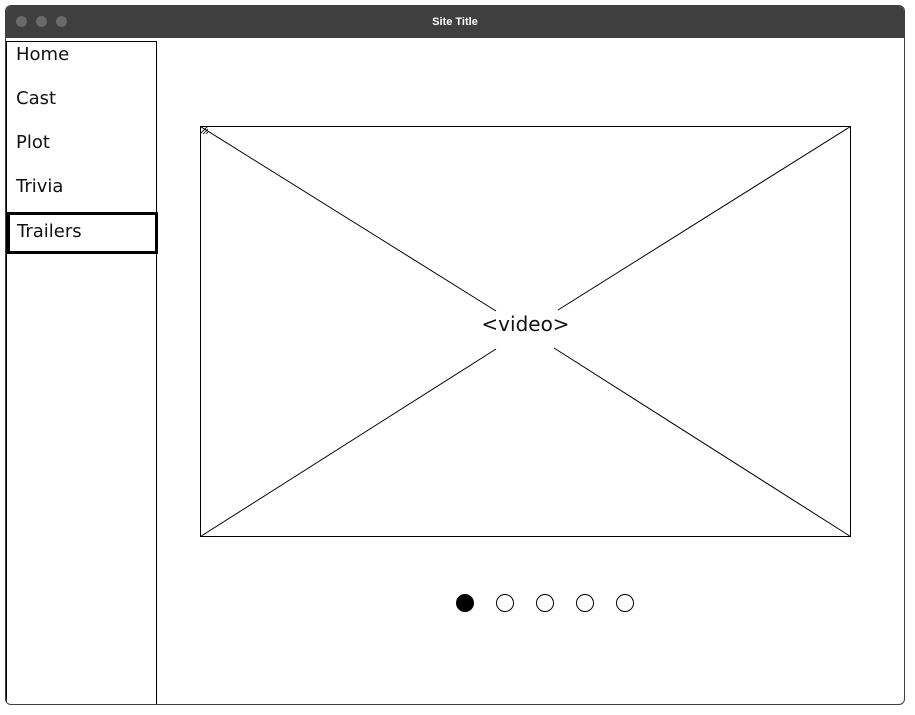 The image size is (915, 715). What do you see at coordinates (43, 54) in the screenshot?
I see `sidebar-item-home: Home` at bounding box center [43, 54].